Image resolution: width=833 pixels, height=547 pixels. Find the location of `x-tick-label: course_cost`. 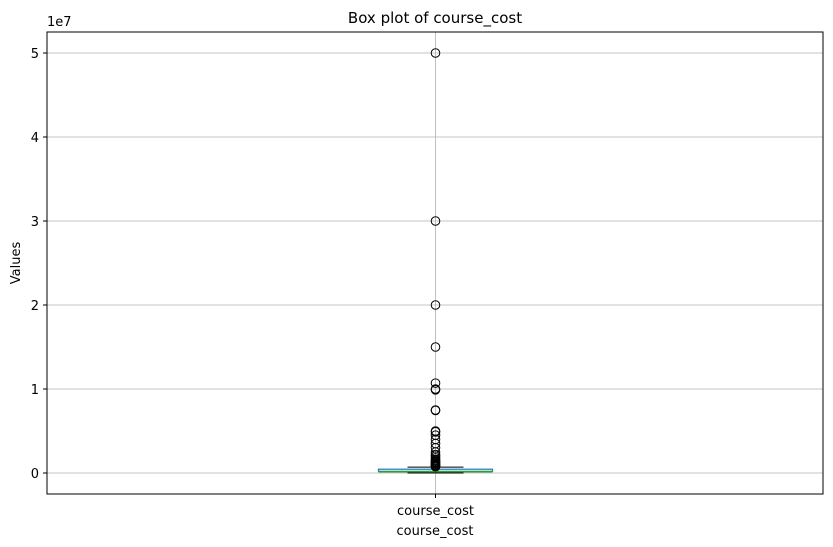

x-tick-label: course_cost is located at coordinates (435, 511).